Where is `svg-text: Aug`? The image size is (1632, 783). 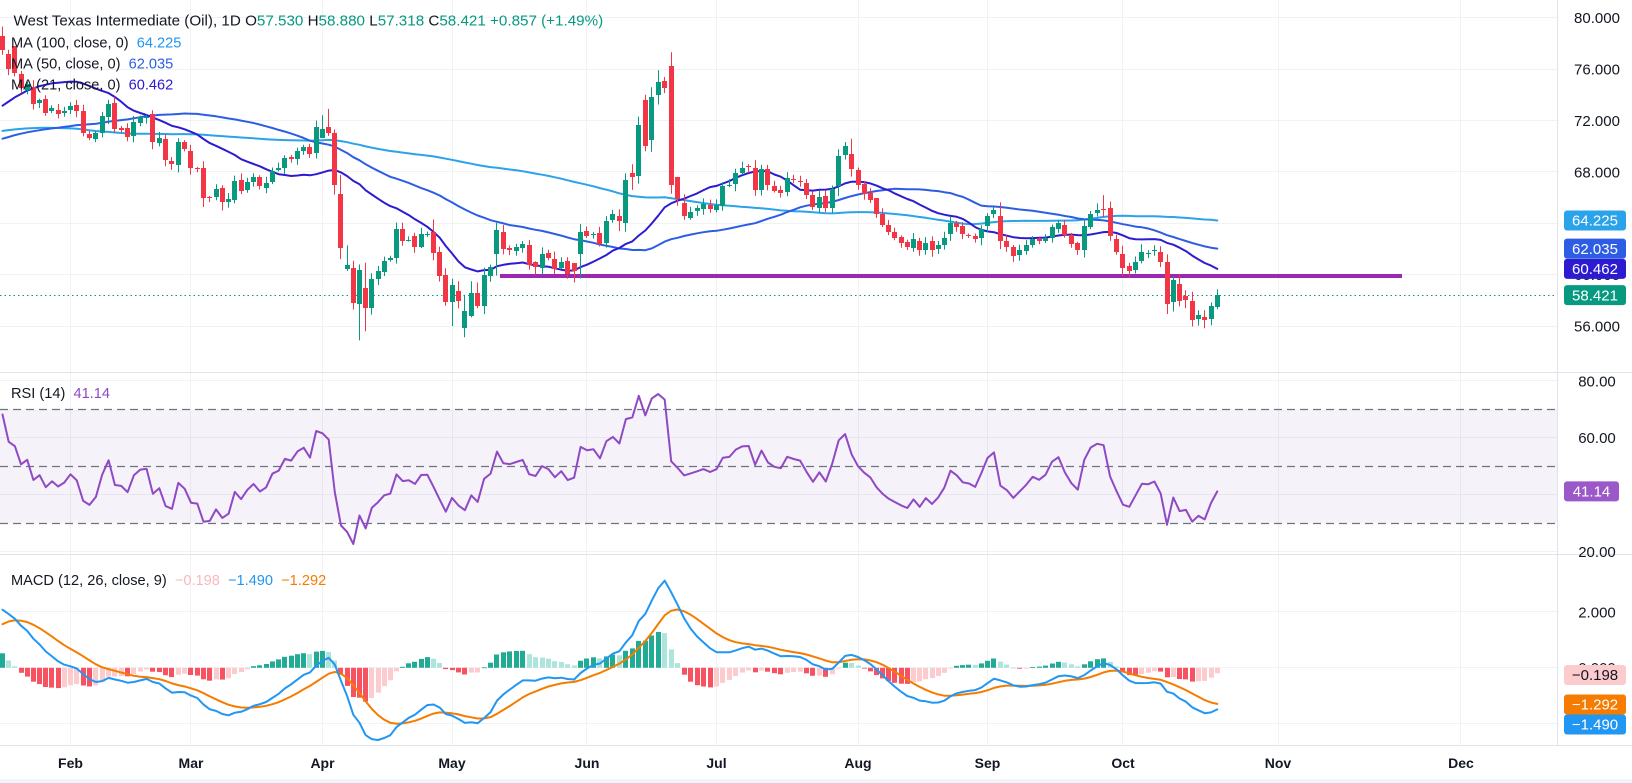
svg-text: Aug is located at coordinates (857, 763).